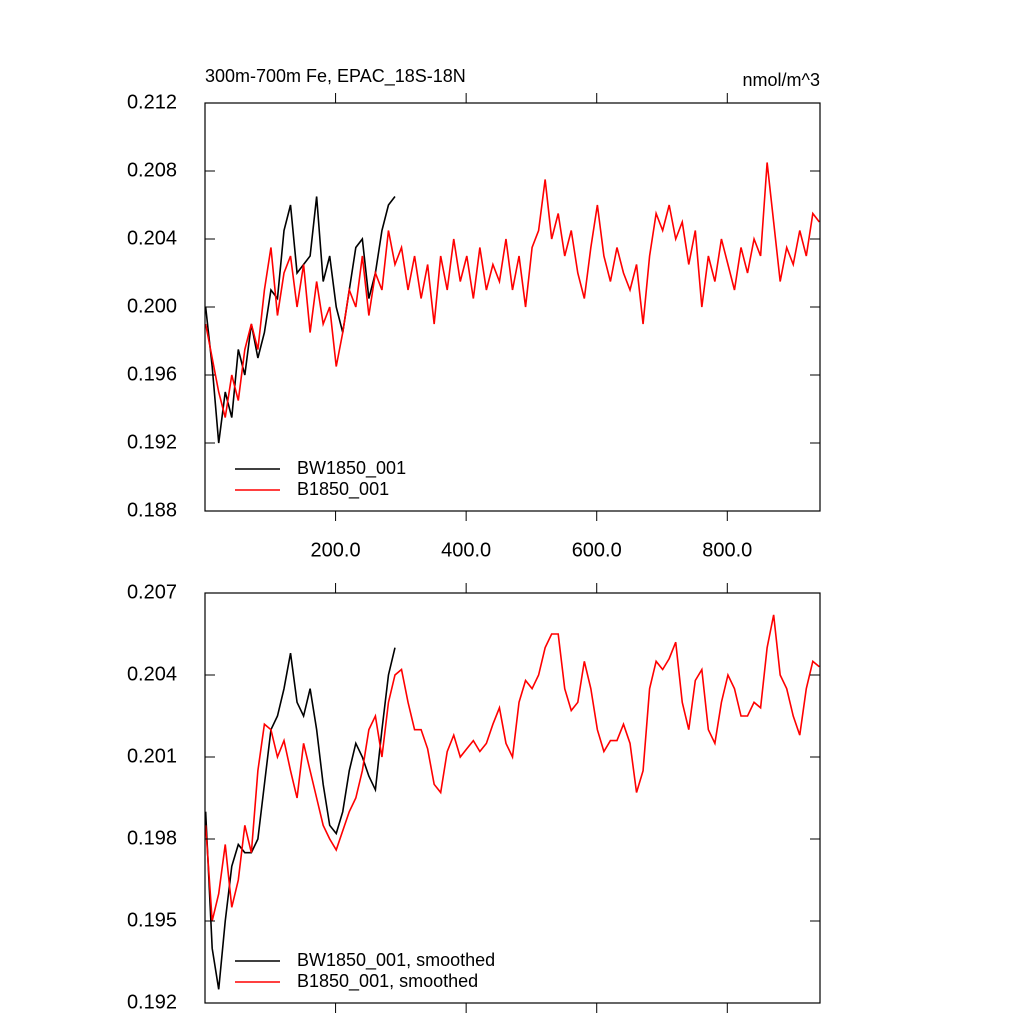 The height and width of the screenshot is (1024, 1024). Describe the element at coordinates (335, 76) in the screenshot. I see `chart-title: 300m-700m Fe, EPAC_18S-18N` at that location.